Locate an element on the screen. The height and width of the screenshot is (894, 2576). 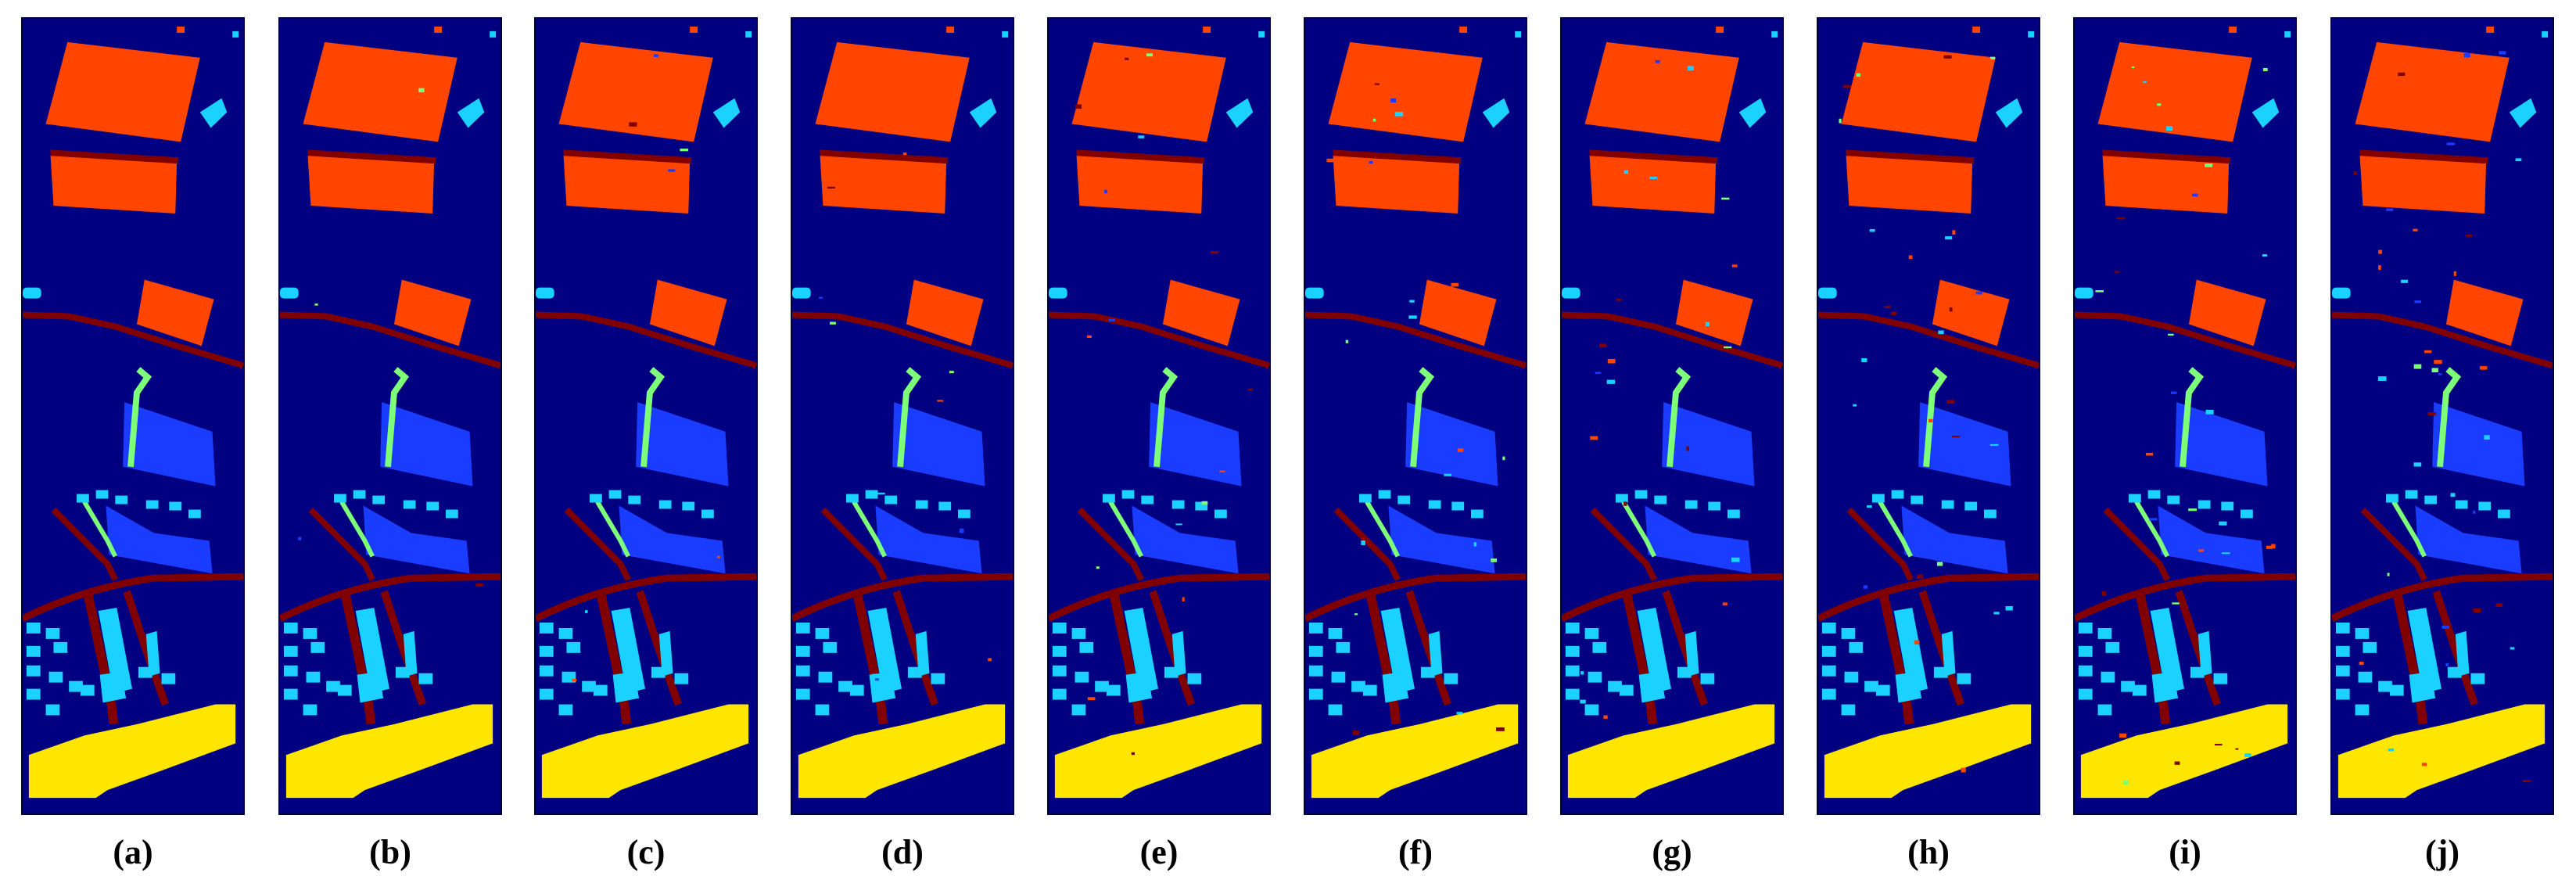
panel-caption-c: (c) is located at coordinates (646, 852).